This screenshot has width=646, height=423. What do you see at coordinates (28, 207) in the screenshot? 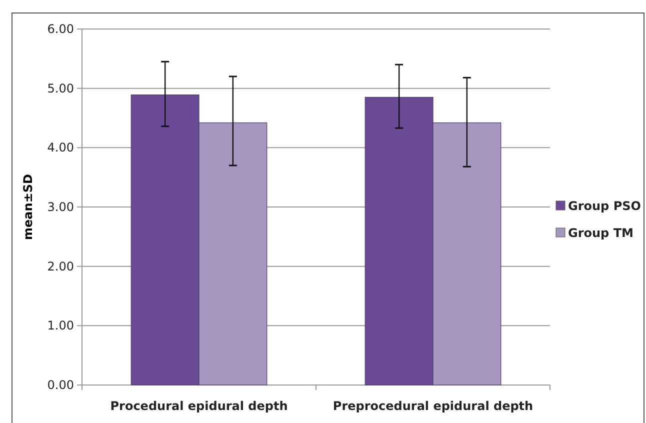
I see `y-axis-title: mean±SD` at bounding box center [28, 207].